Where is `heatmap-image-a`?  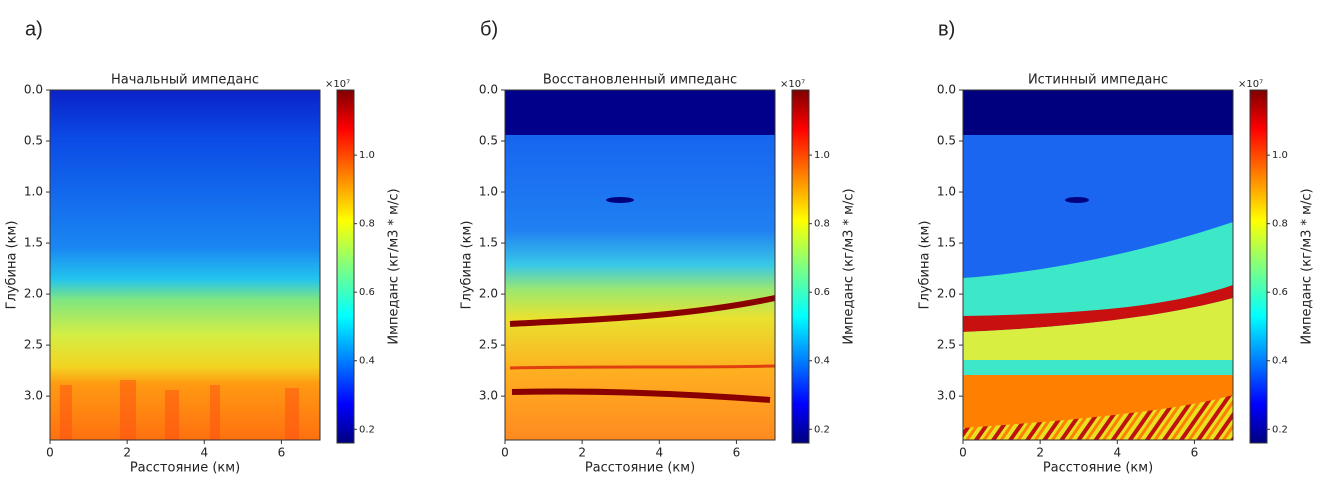 heatmap-image-a is located at coordinates (185, 265).